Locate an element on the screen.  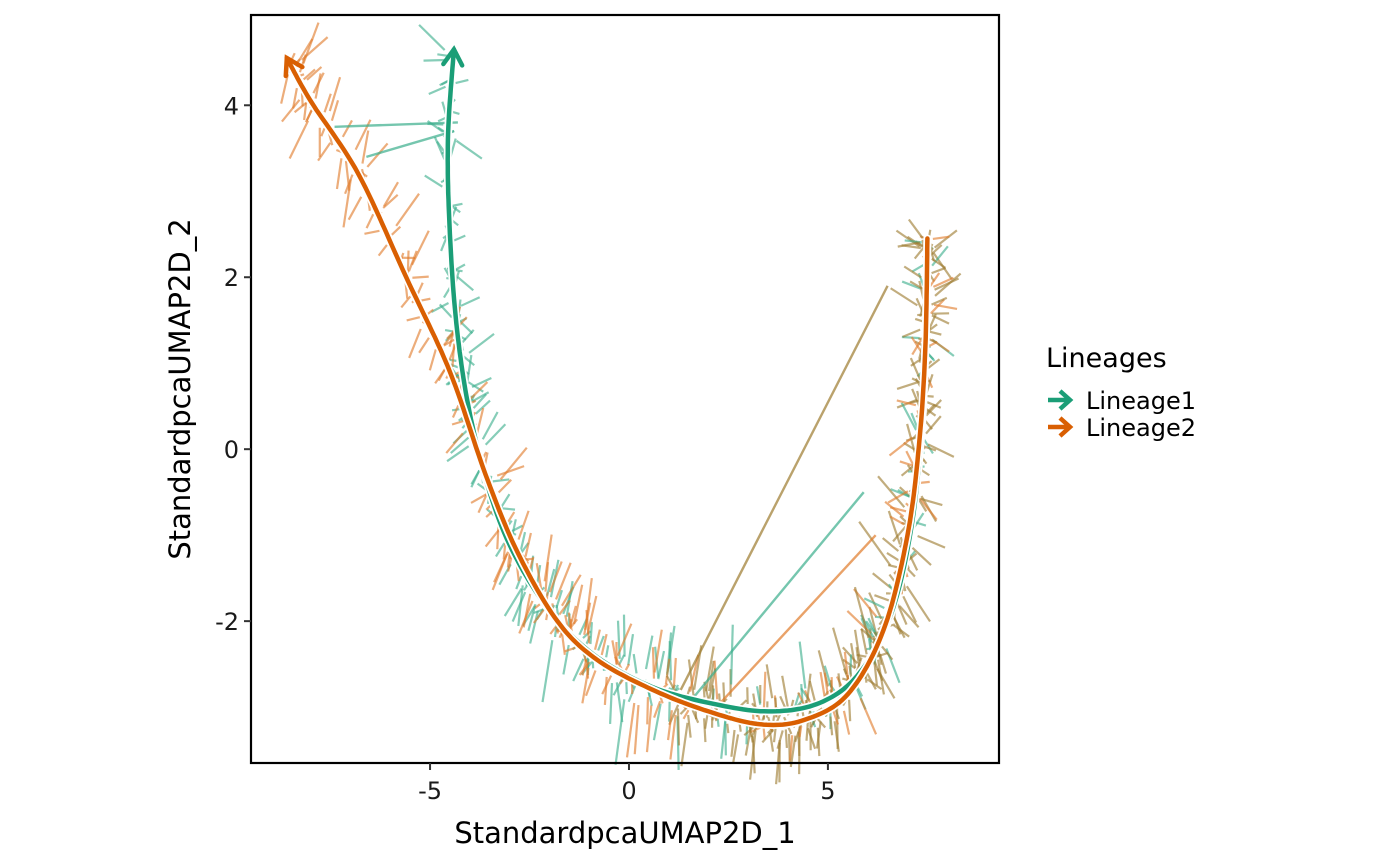
legend-label-lineage1: Lineage1 is located at coordinates (1141, 401).